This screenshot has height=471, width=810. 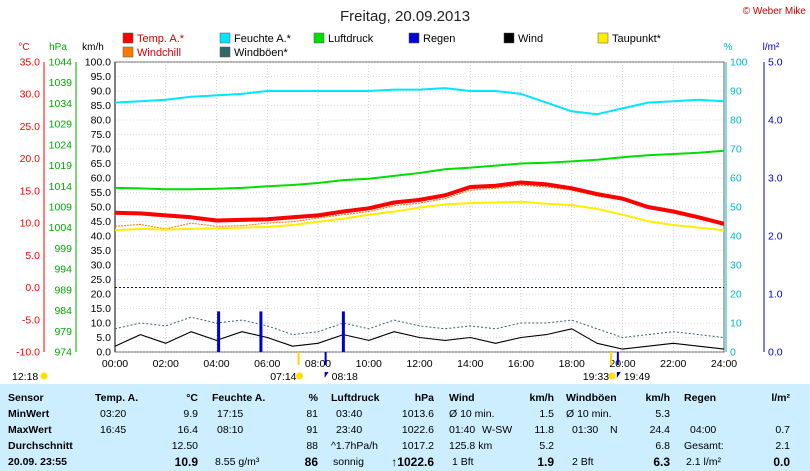 I want to click on tick-label-temp_c: -5.0, so click(x=31, y=320).